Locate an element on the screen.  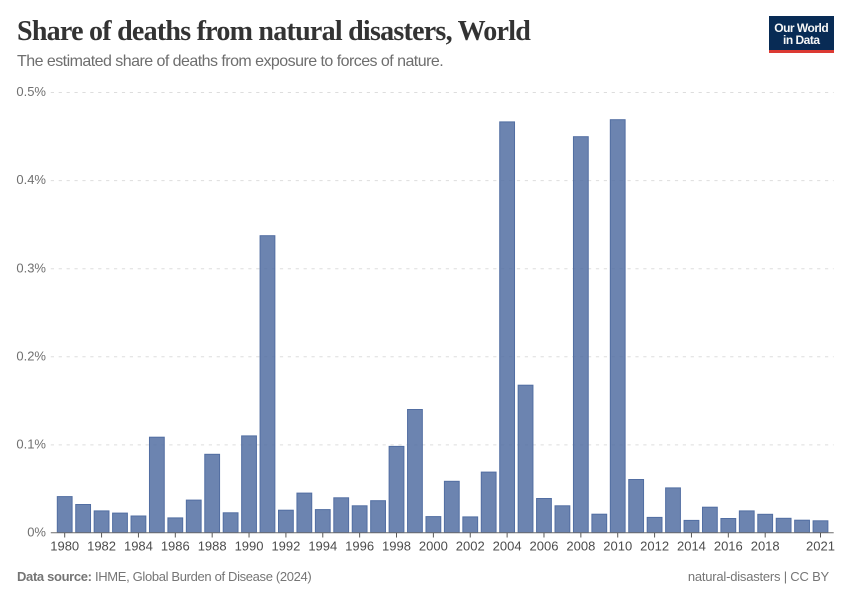
svg-text: 1992 is located at coordinates (285, 546).